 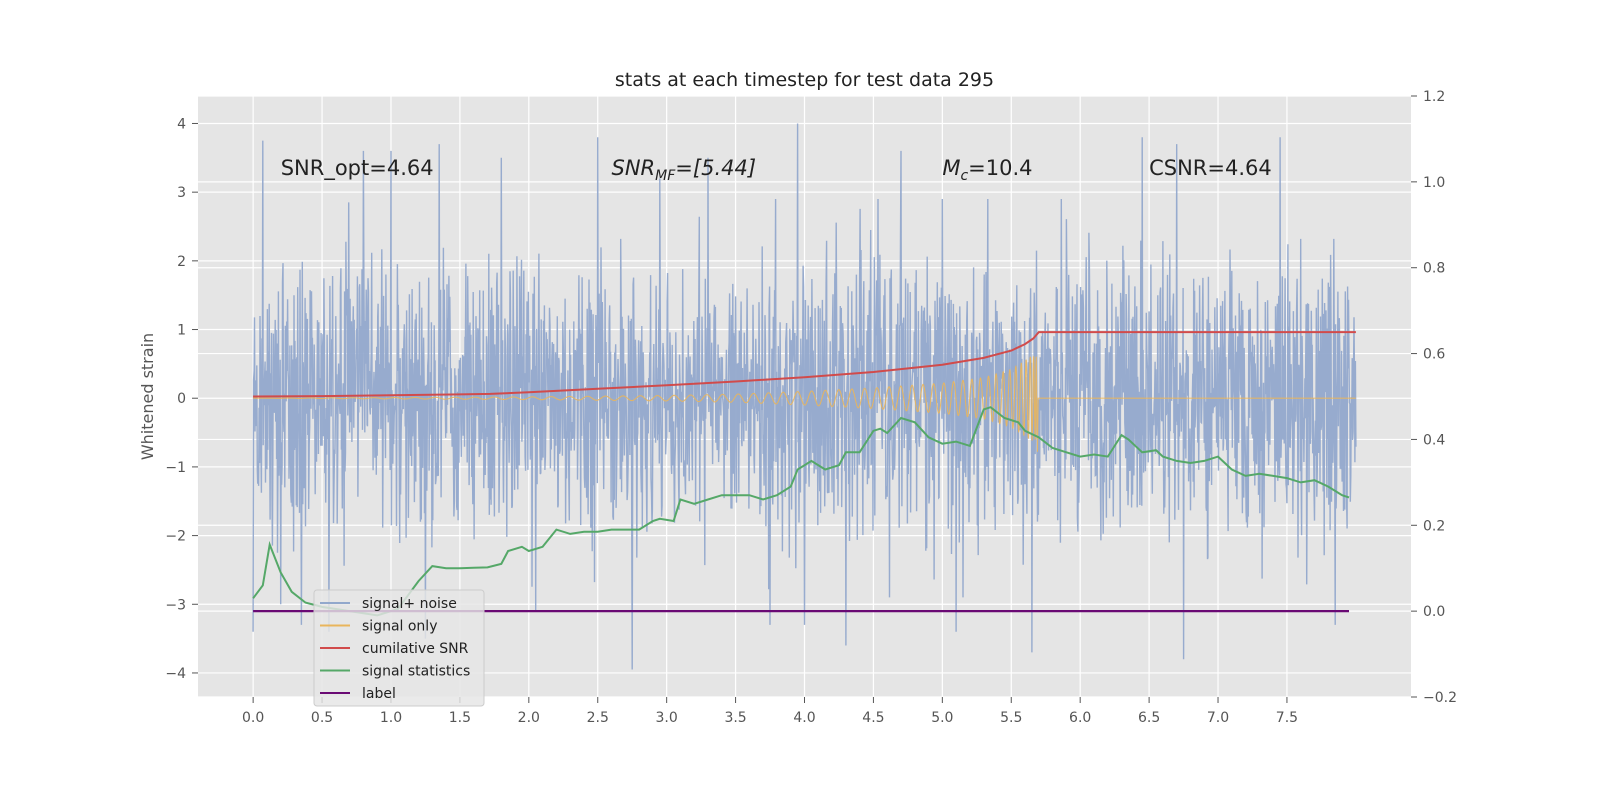 What do you see at coordinates (964, 176) in the screenshot?
I see `annotation-subscript: c` at bounding box center [964, 176].